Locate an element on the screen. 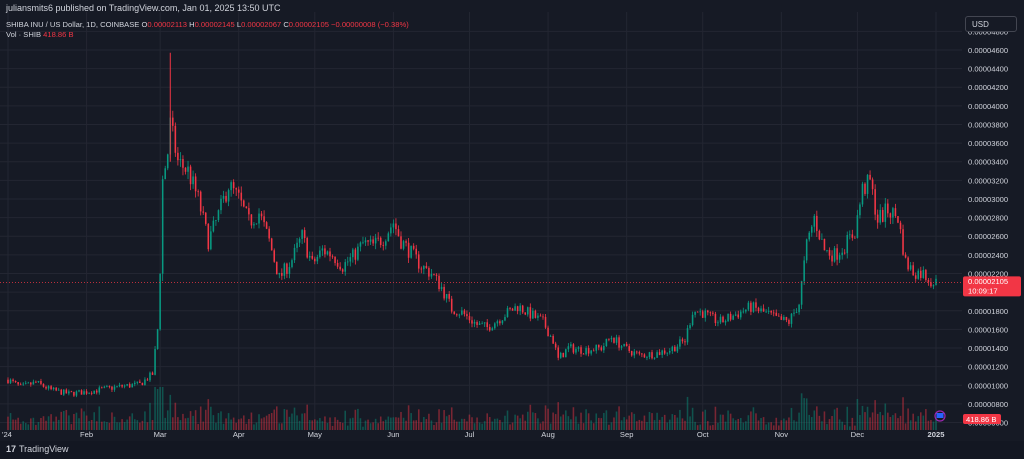  x-tick-label: Jul is located at coordinates (470, 434).